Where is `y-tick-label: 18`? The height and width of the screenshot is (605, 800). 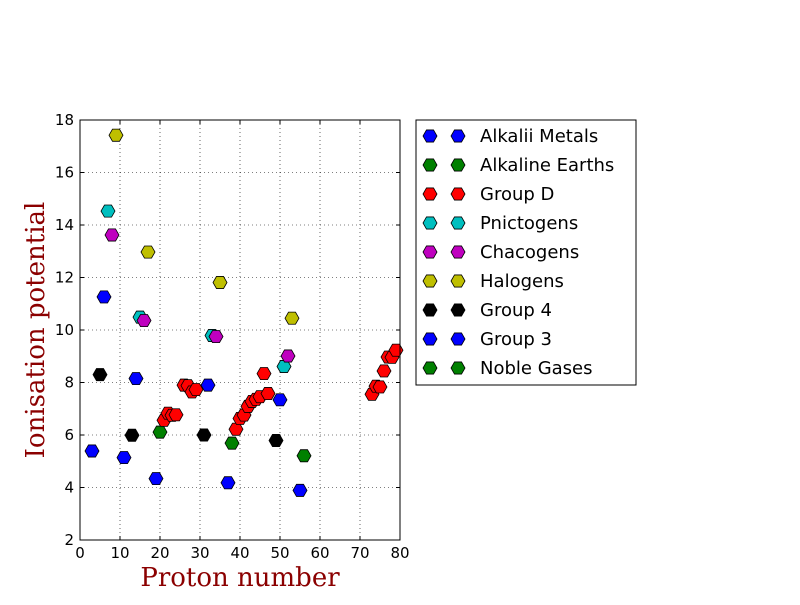
y-tick-label: 18 is located at coordinates (64, 120).